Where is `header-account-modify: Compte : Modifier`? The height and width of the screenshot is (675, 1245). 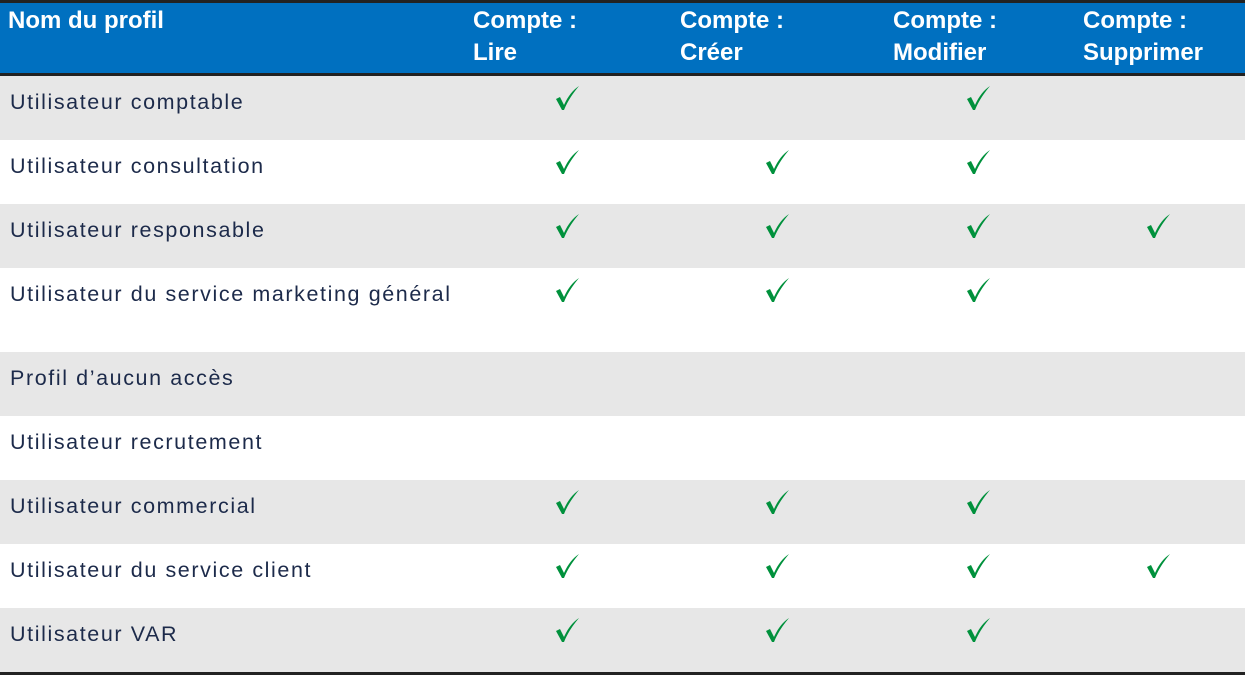
header-account-modify: Compte : Modifier is located at coordinates (980, 38).